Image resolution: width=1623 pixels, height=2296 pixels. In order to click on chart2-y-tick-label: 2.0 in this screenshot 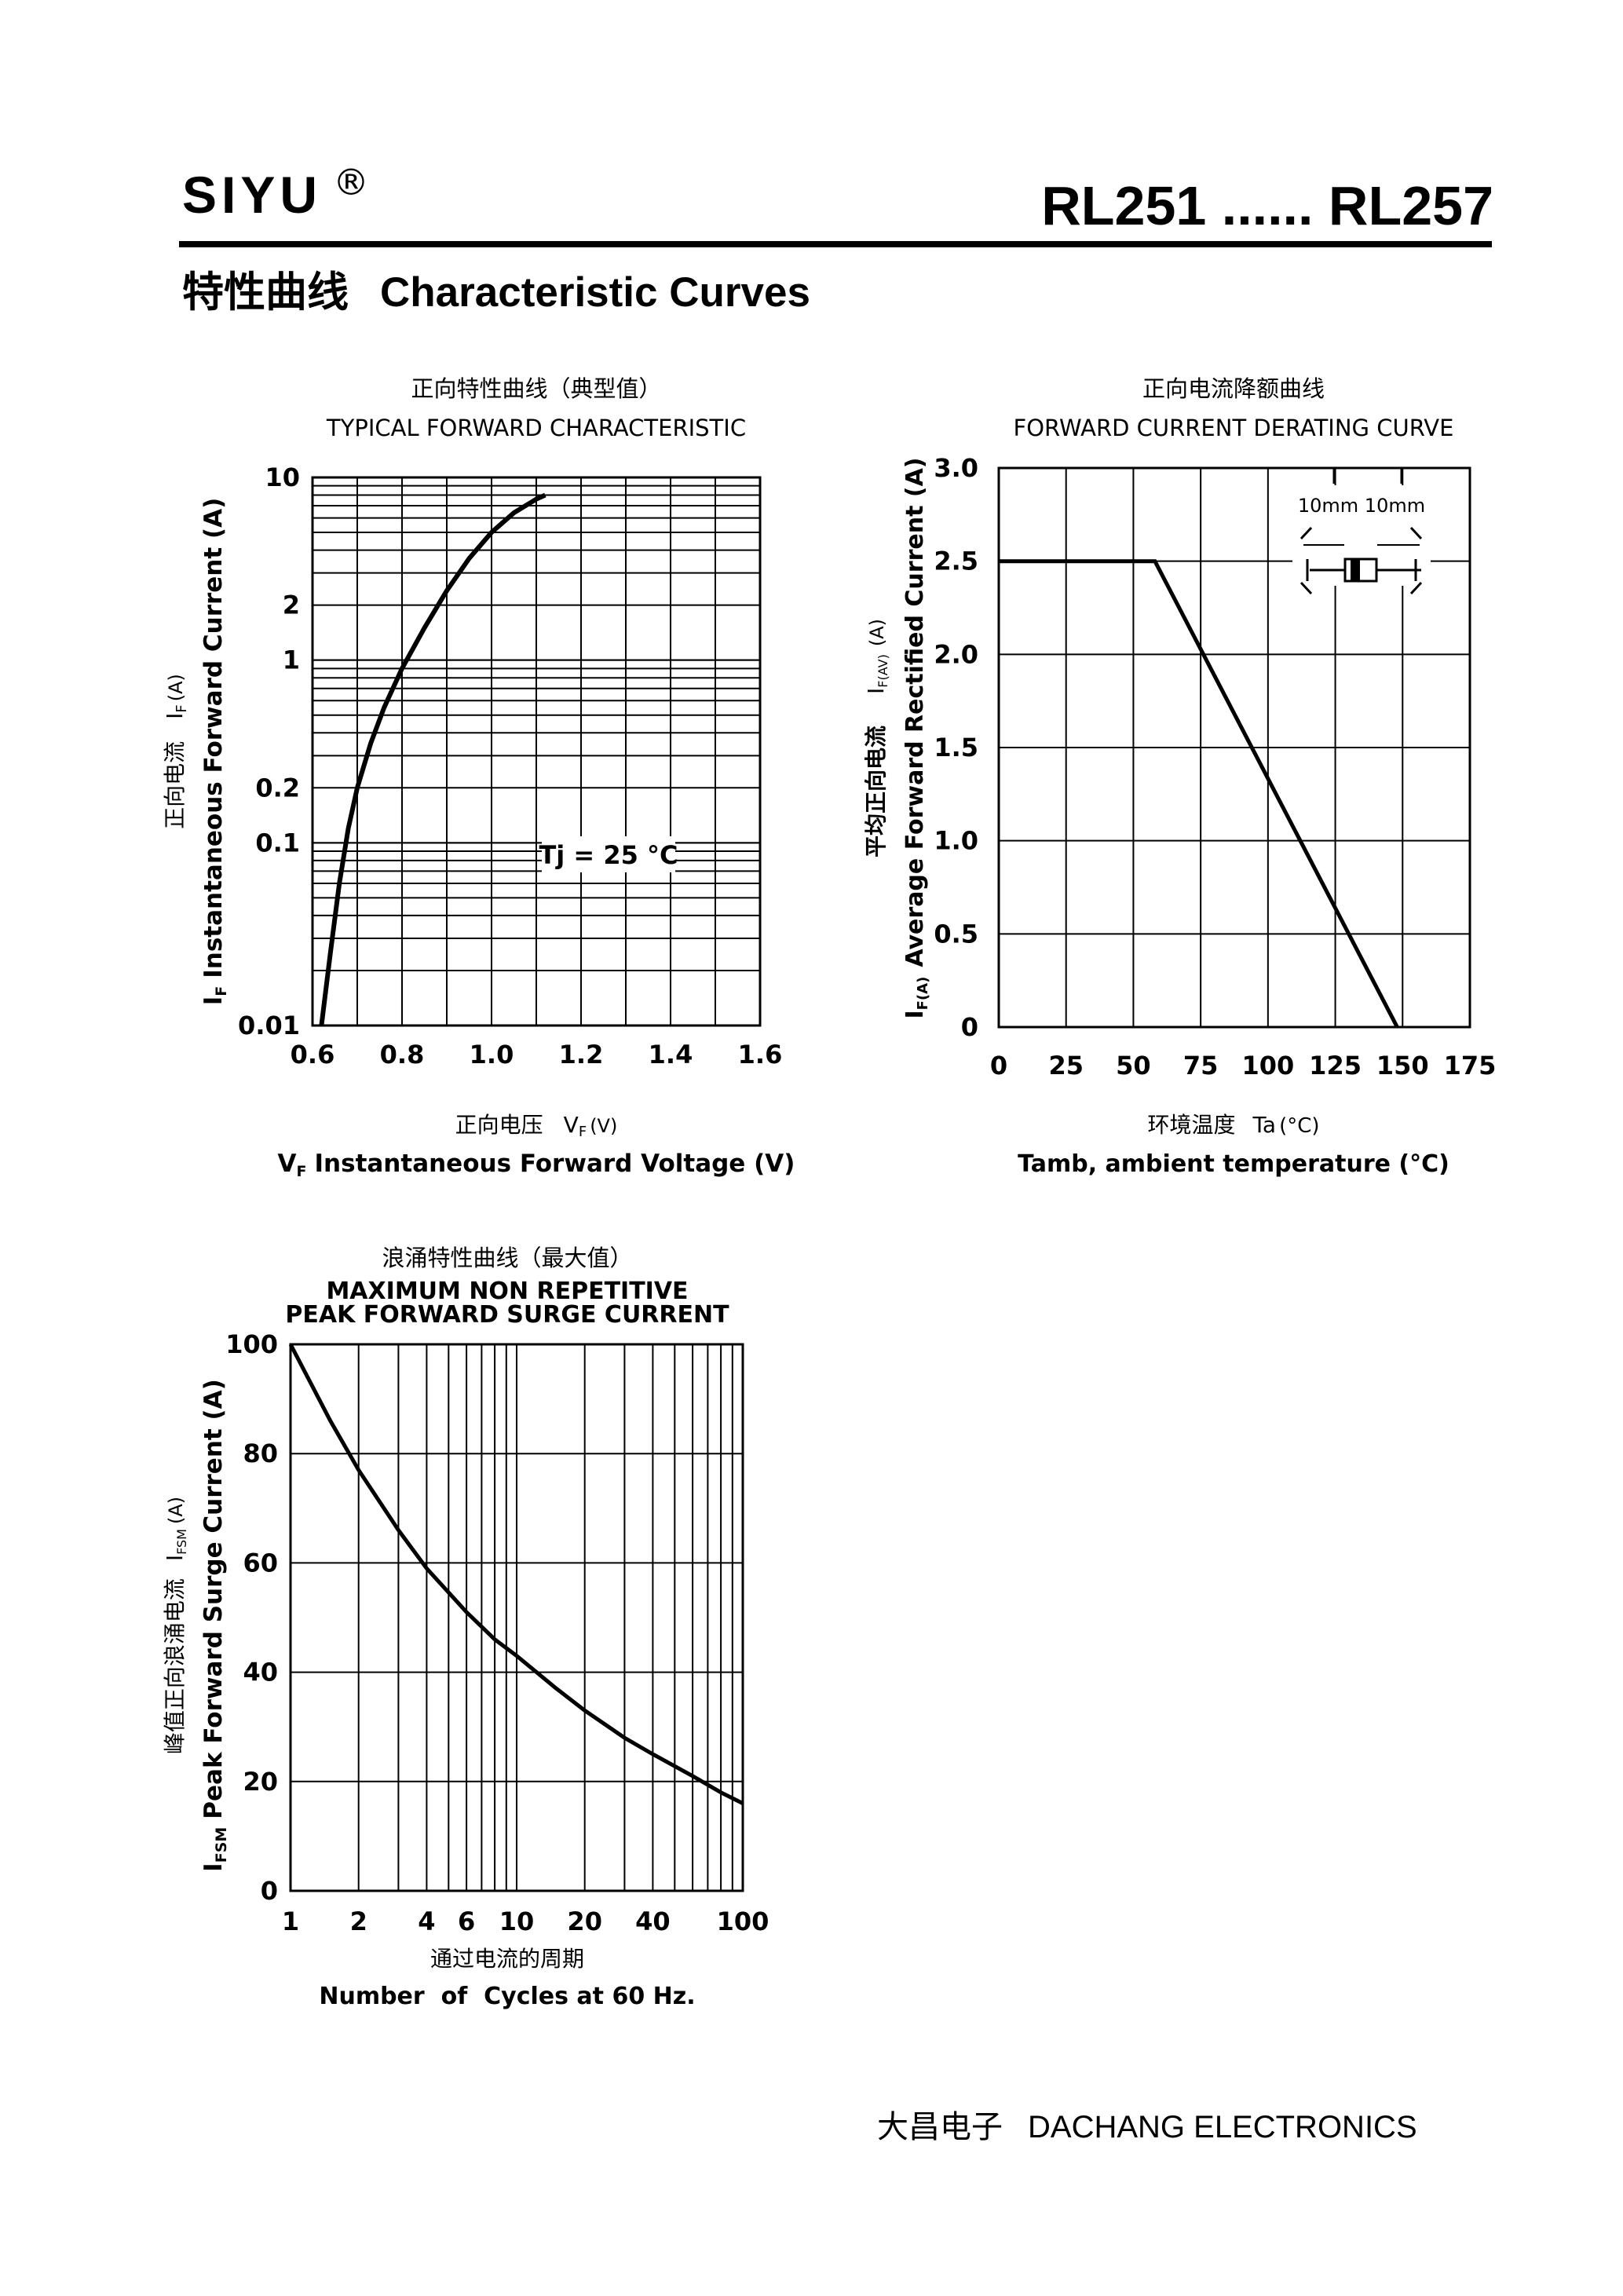, I will do `click(956, 654)`.